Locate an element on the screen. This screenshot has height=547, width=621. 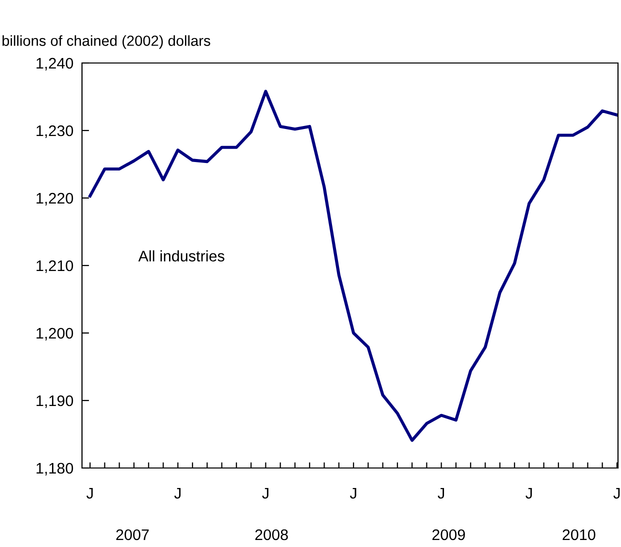
y-tick-label: 1,230 is located at coordinates (55, 131).